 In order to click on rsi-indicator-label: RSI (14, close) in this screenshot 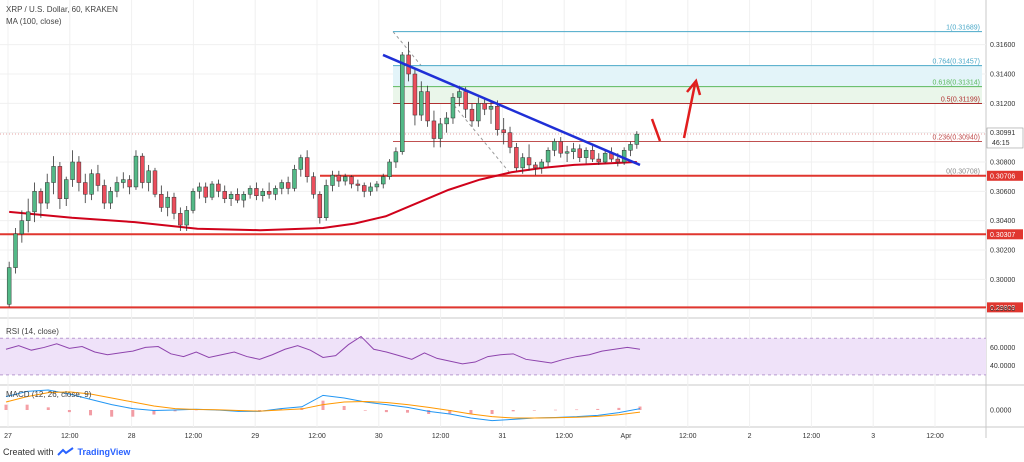, I will do `click(32, 331)`.